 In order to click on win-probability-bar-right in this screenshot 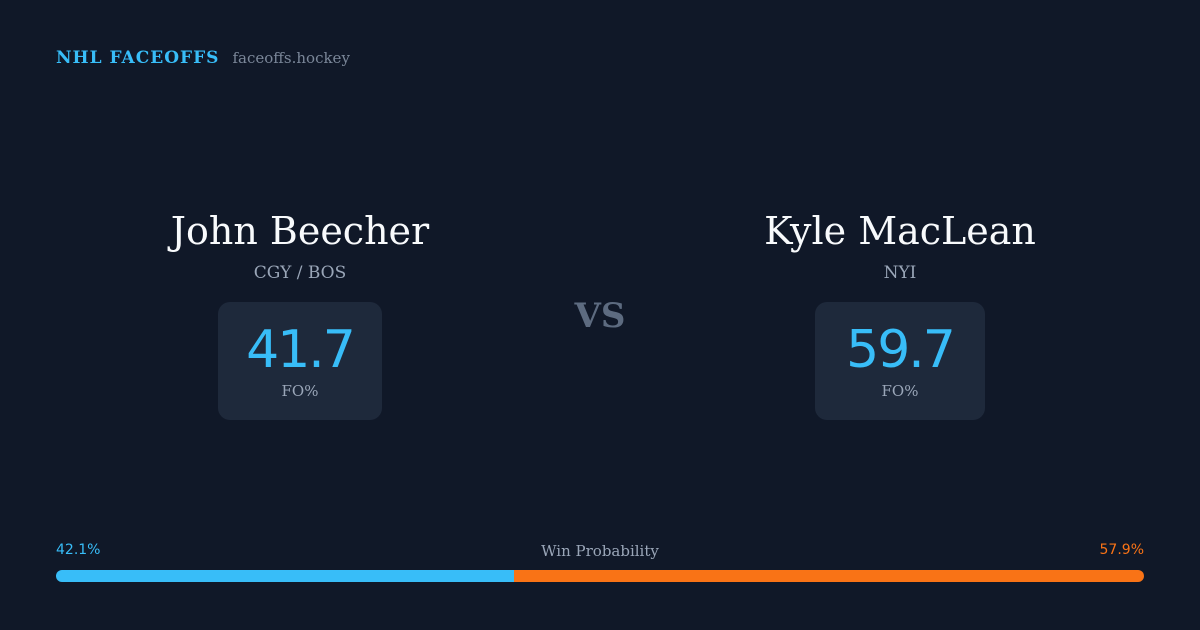, I will do `click(829, 576)`.